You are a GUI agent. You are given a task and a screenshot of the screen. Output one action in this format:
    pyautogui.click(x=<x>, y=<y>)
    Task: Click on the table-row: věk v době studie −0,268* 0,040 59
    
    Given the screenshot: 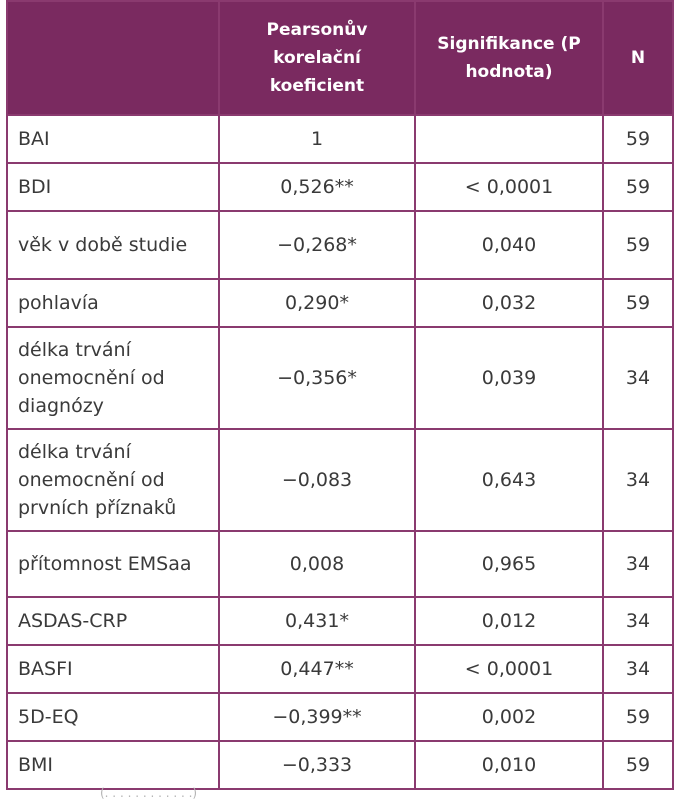 What is the action you would take?
    pyautogui.click(x=340, y=245)
    